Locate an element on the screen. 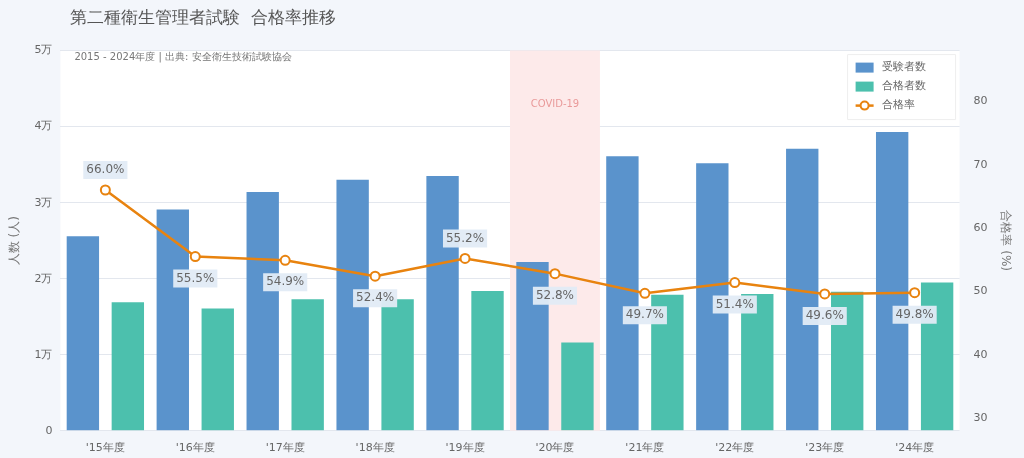 This screenshot has width=1024, height=458. data-label: 51.4% is located at coordinates (734, 303).